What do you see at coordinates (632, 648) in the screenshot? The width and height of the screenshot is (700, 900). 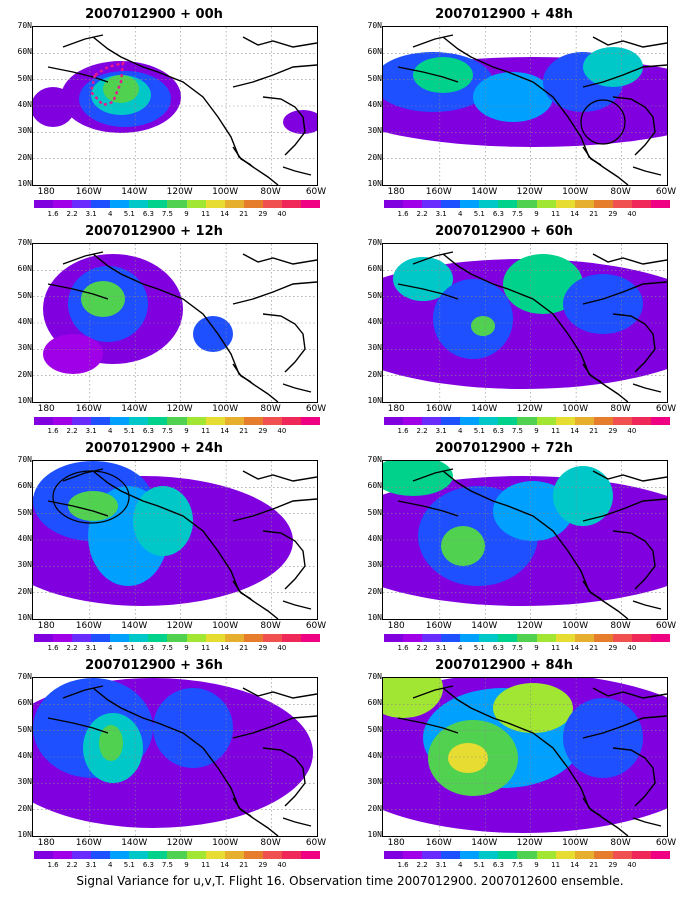 I see `colorbar-tick-label: 40` at bounding box center [632, 648].